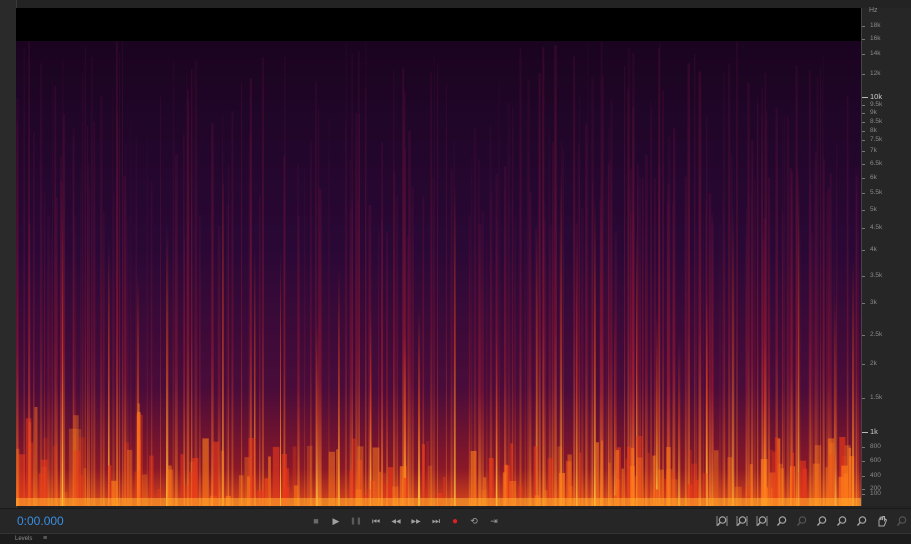 The image size is (911, 544). I want to click on tick-label: 7k, so click(873, 150).